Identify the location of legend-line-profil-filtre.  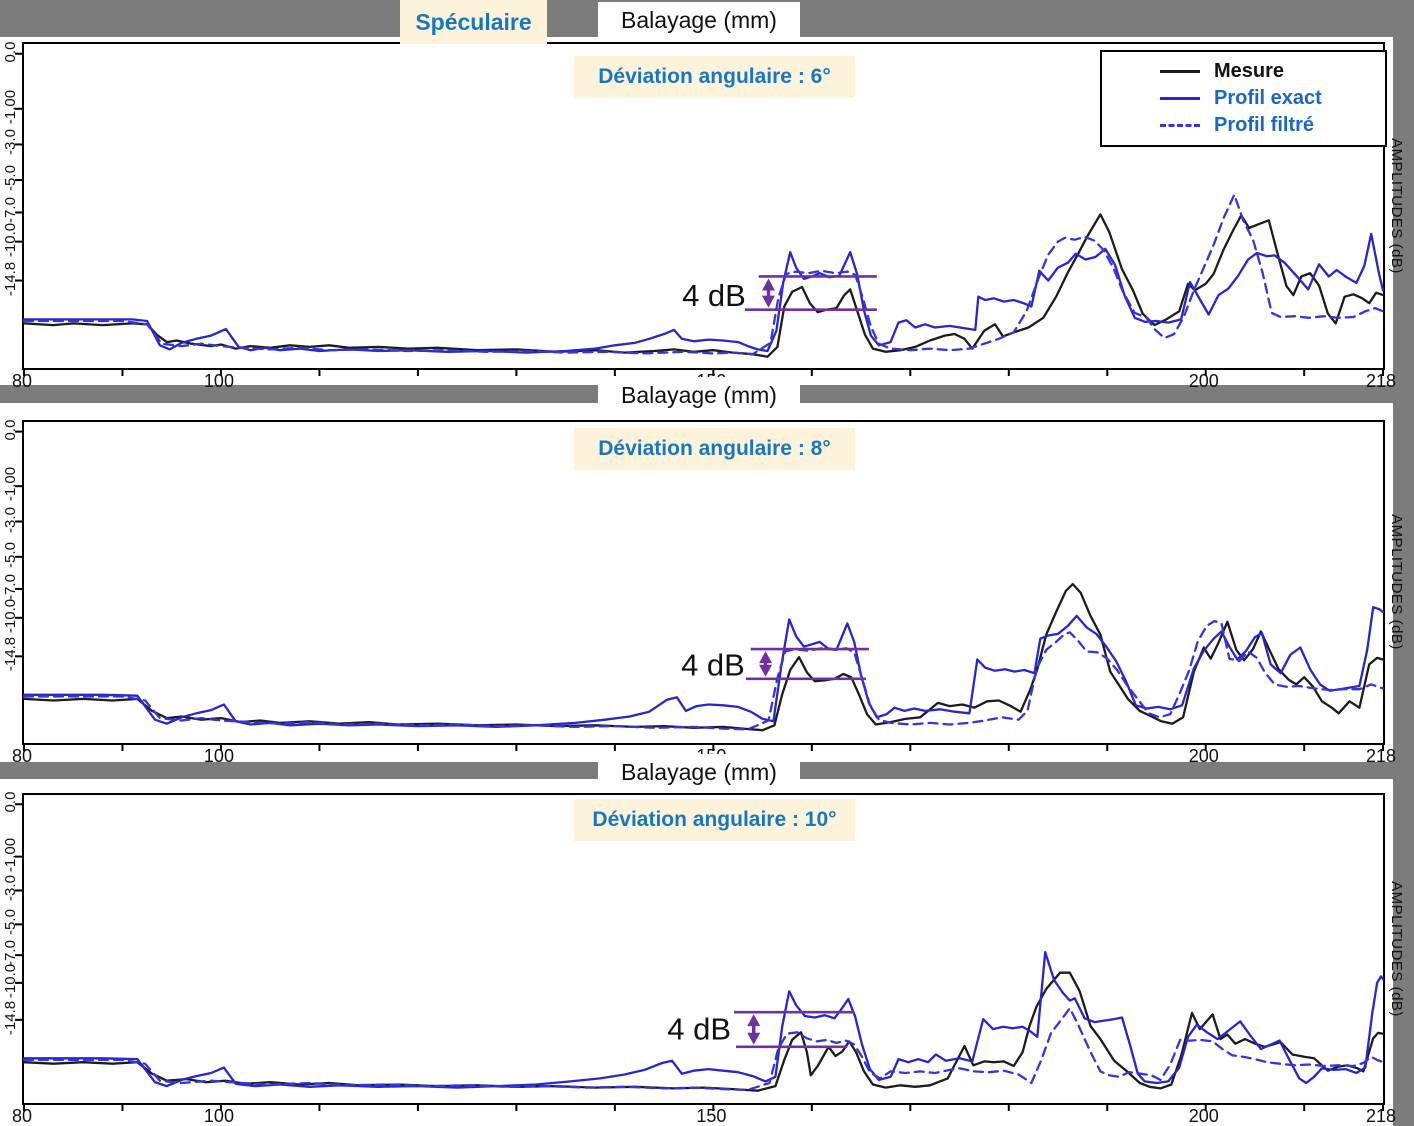
(1180, 125).